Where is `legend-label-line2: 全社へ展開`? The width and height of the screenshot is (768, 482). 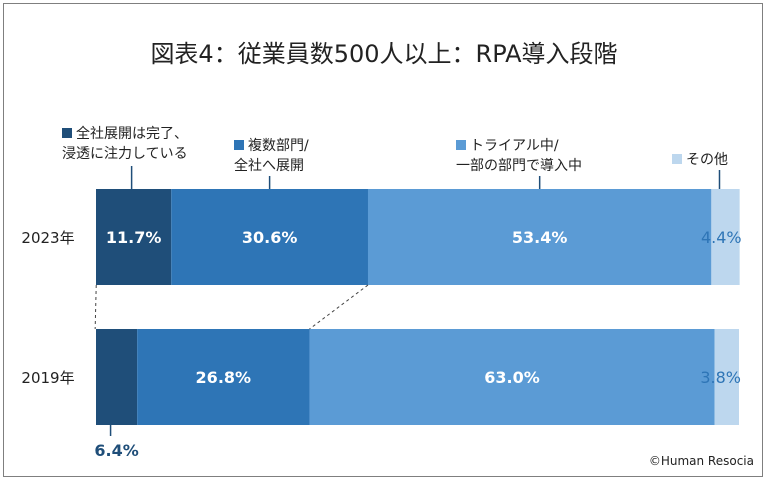 legend-label-line2: 全社へ展開 is located at coordinates (269, 166).